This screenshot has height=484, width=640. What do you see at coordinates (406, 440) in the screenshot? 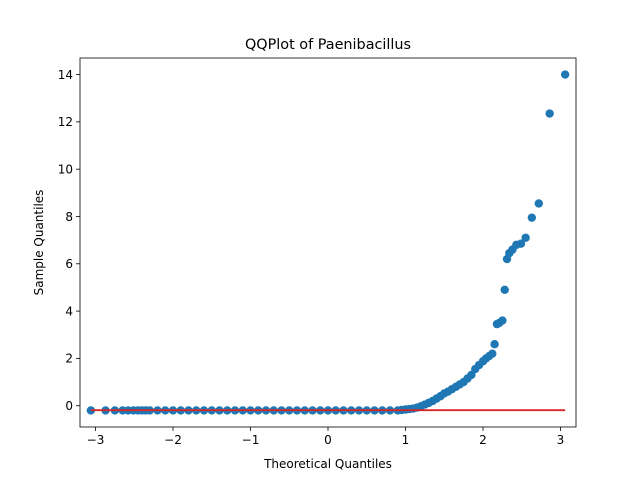
I see `x-tick-label: 1` at bounding box center [406, 440].